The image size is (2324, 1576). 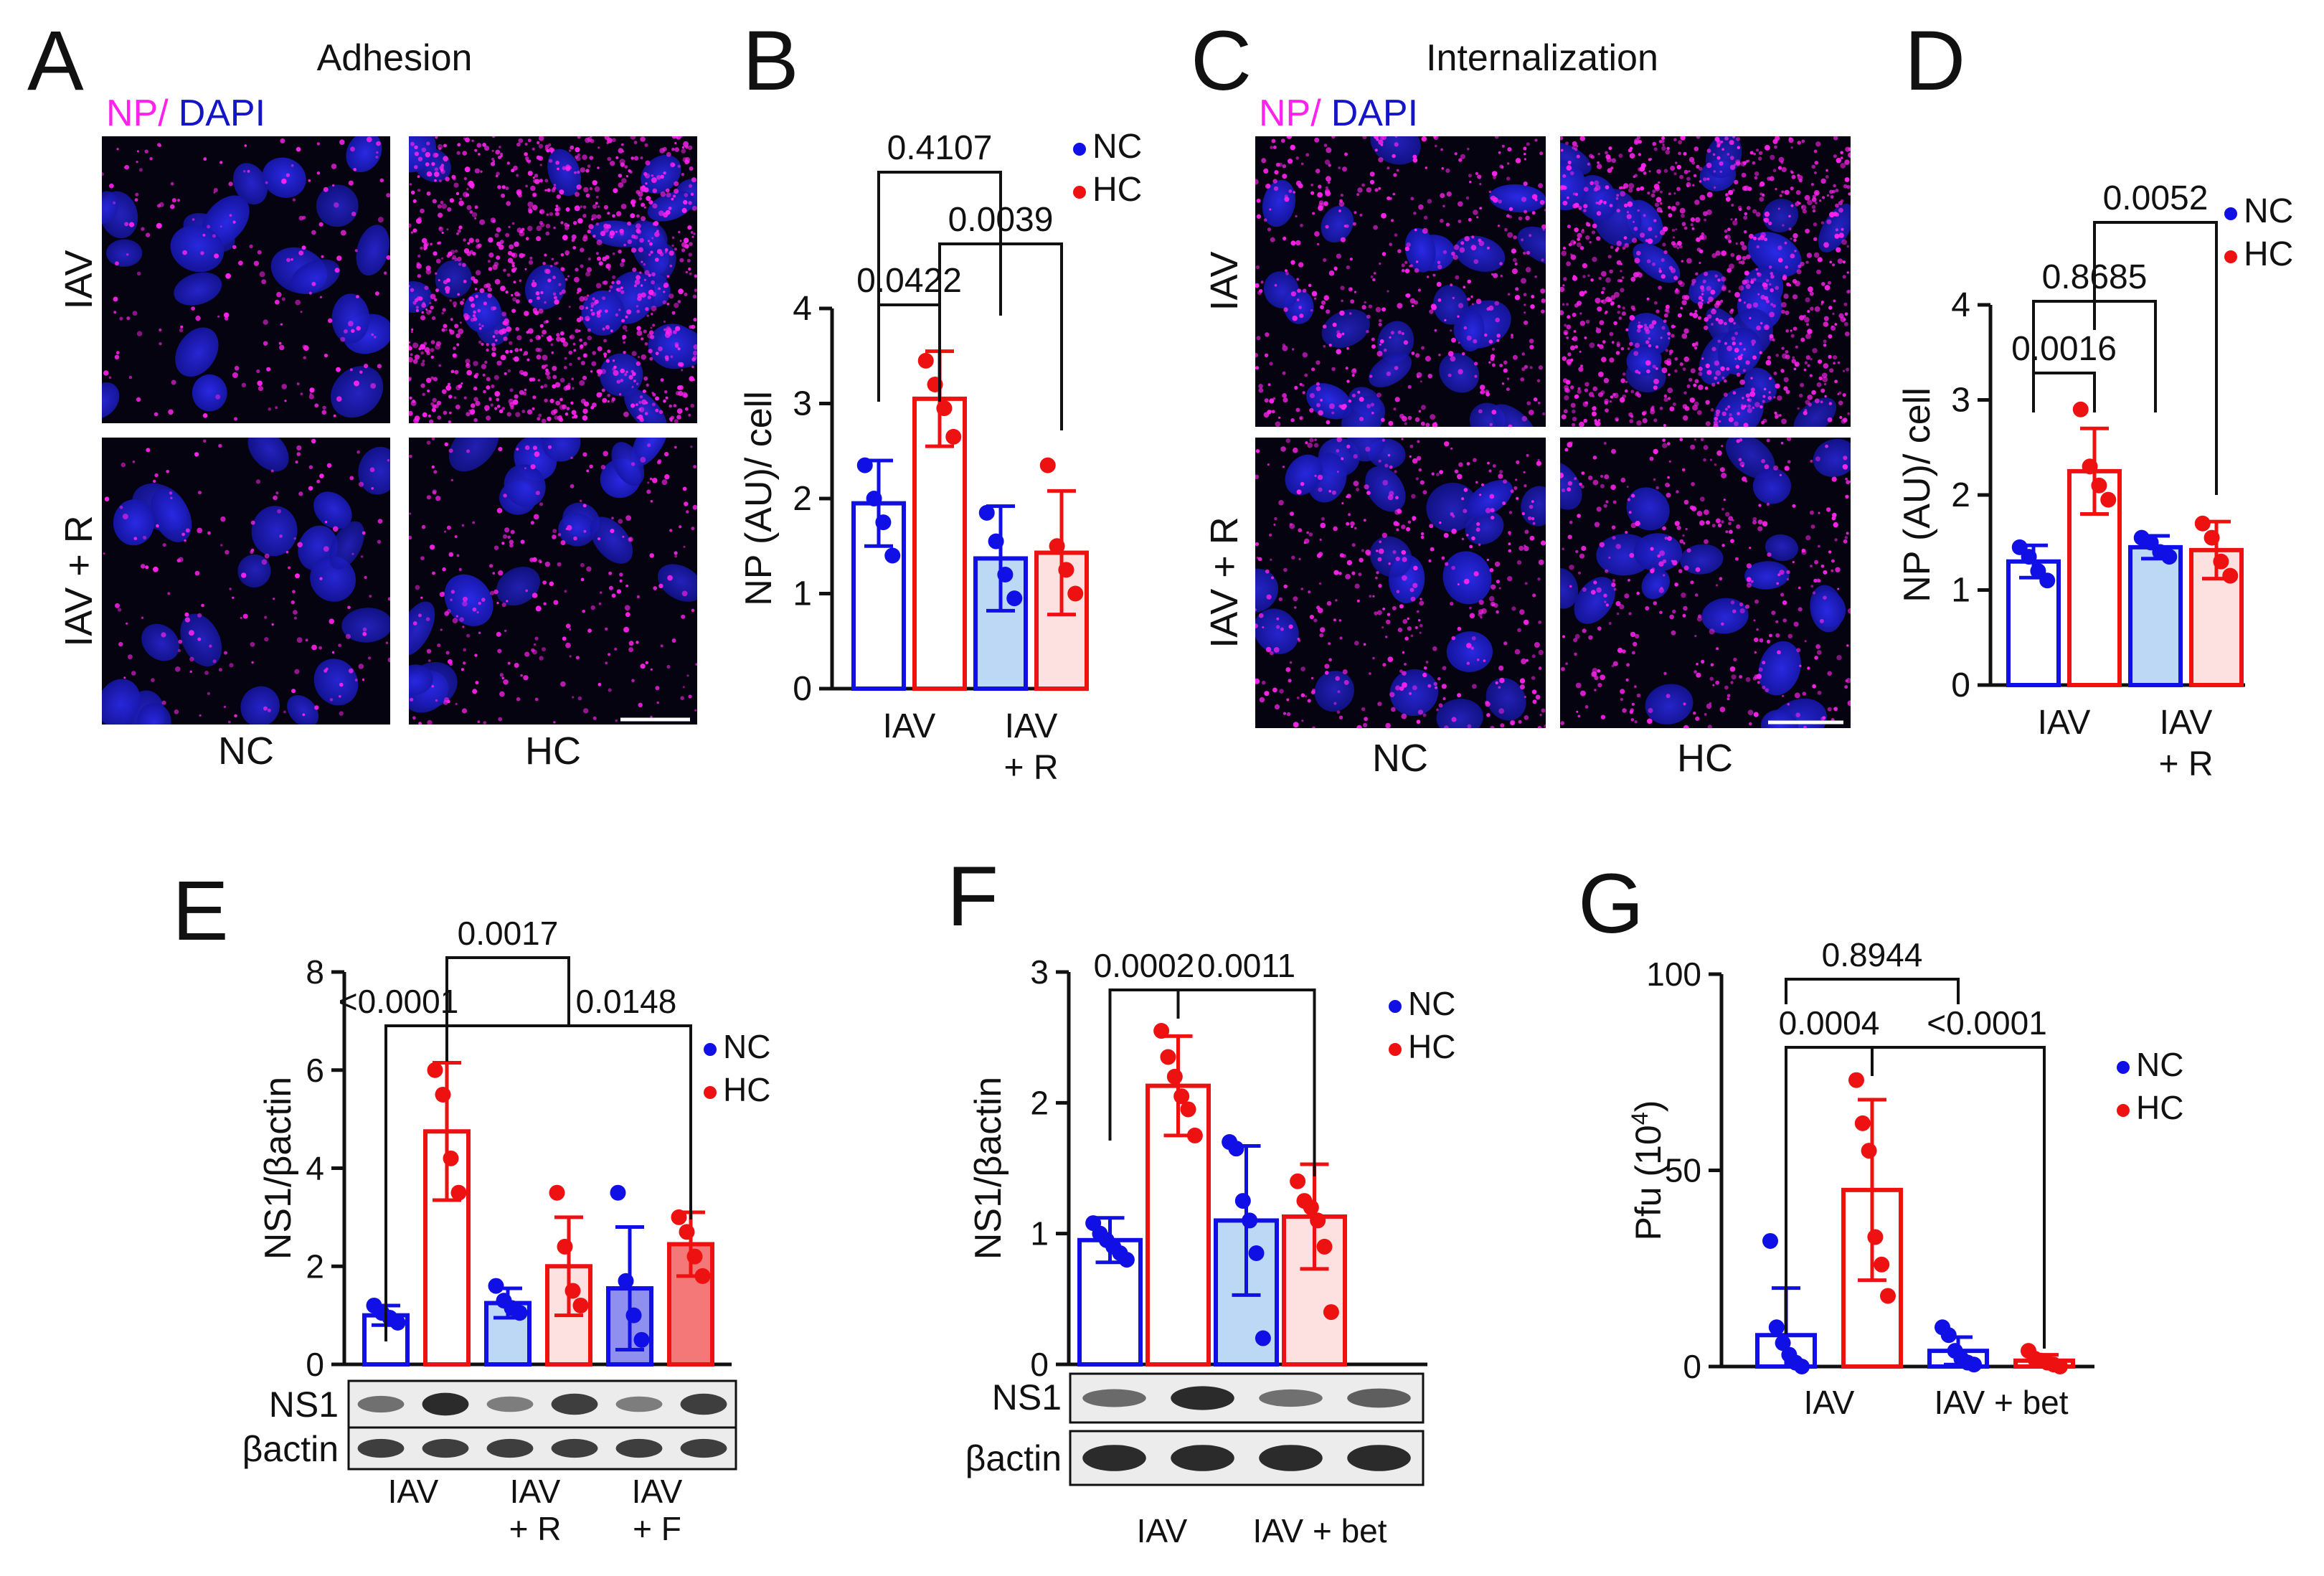 What do you see at coordinates (1395, 1007) in the screenshot?
I see `legend-marker-nc` at bounding box center [1395, 1007].